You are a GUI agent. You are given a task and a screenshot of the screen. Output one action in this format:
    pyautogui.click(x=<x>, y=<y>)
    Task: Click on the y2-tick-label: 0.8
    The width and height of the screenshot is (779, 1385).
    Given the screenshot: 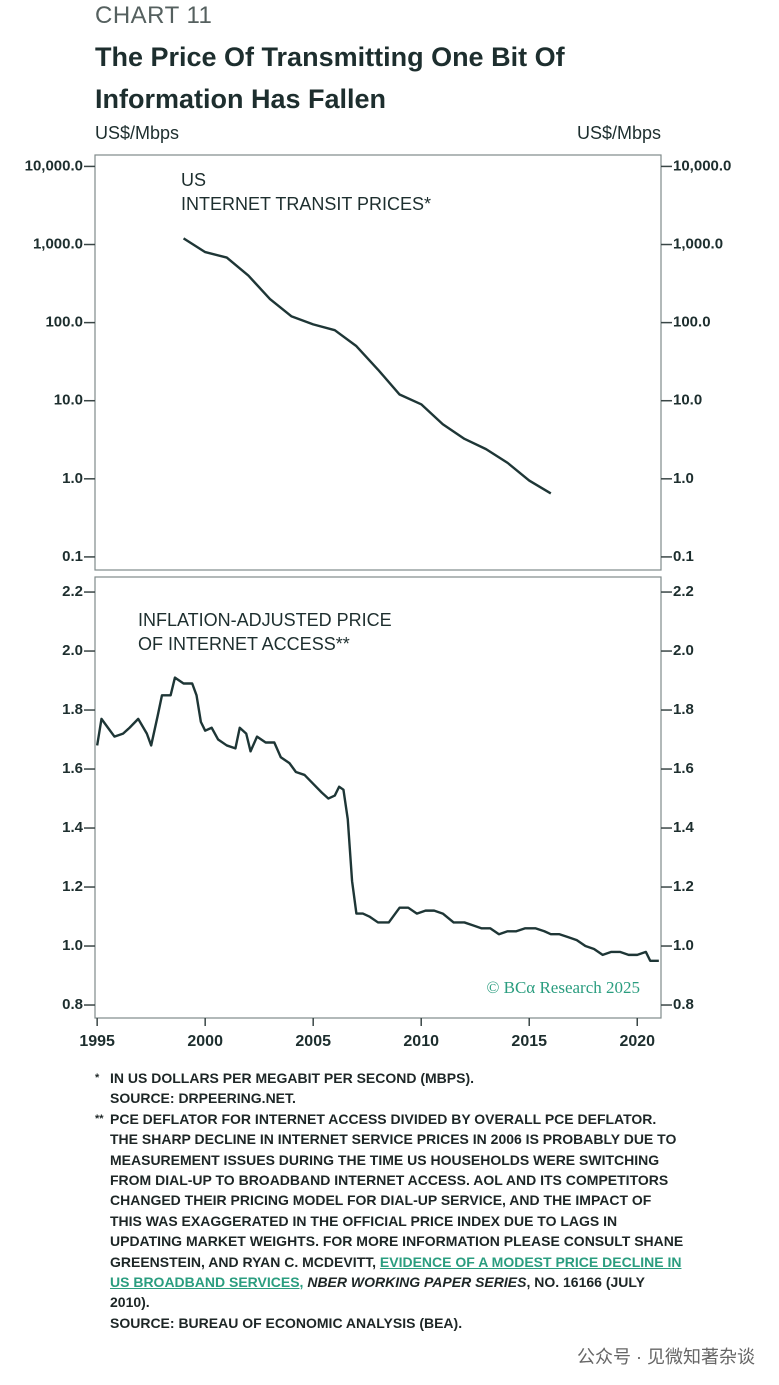 What is the action you would take?
    pyautogui.click(x=683, y=1004)
    